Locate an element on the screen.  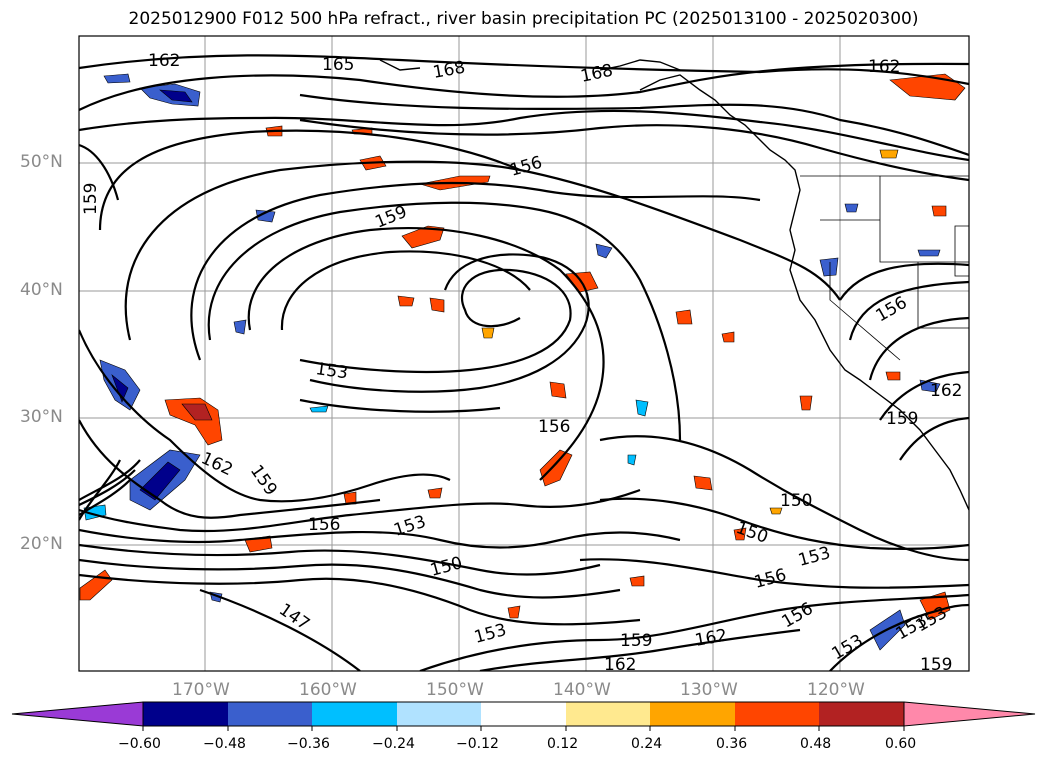
colorbar-extend-right is located at coordinates (969, 714).